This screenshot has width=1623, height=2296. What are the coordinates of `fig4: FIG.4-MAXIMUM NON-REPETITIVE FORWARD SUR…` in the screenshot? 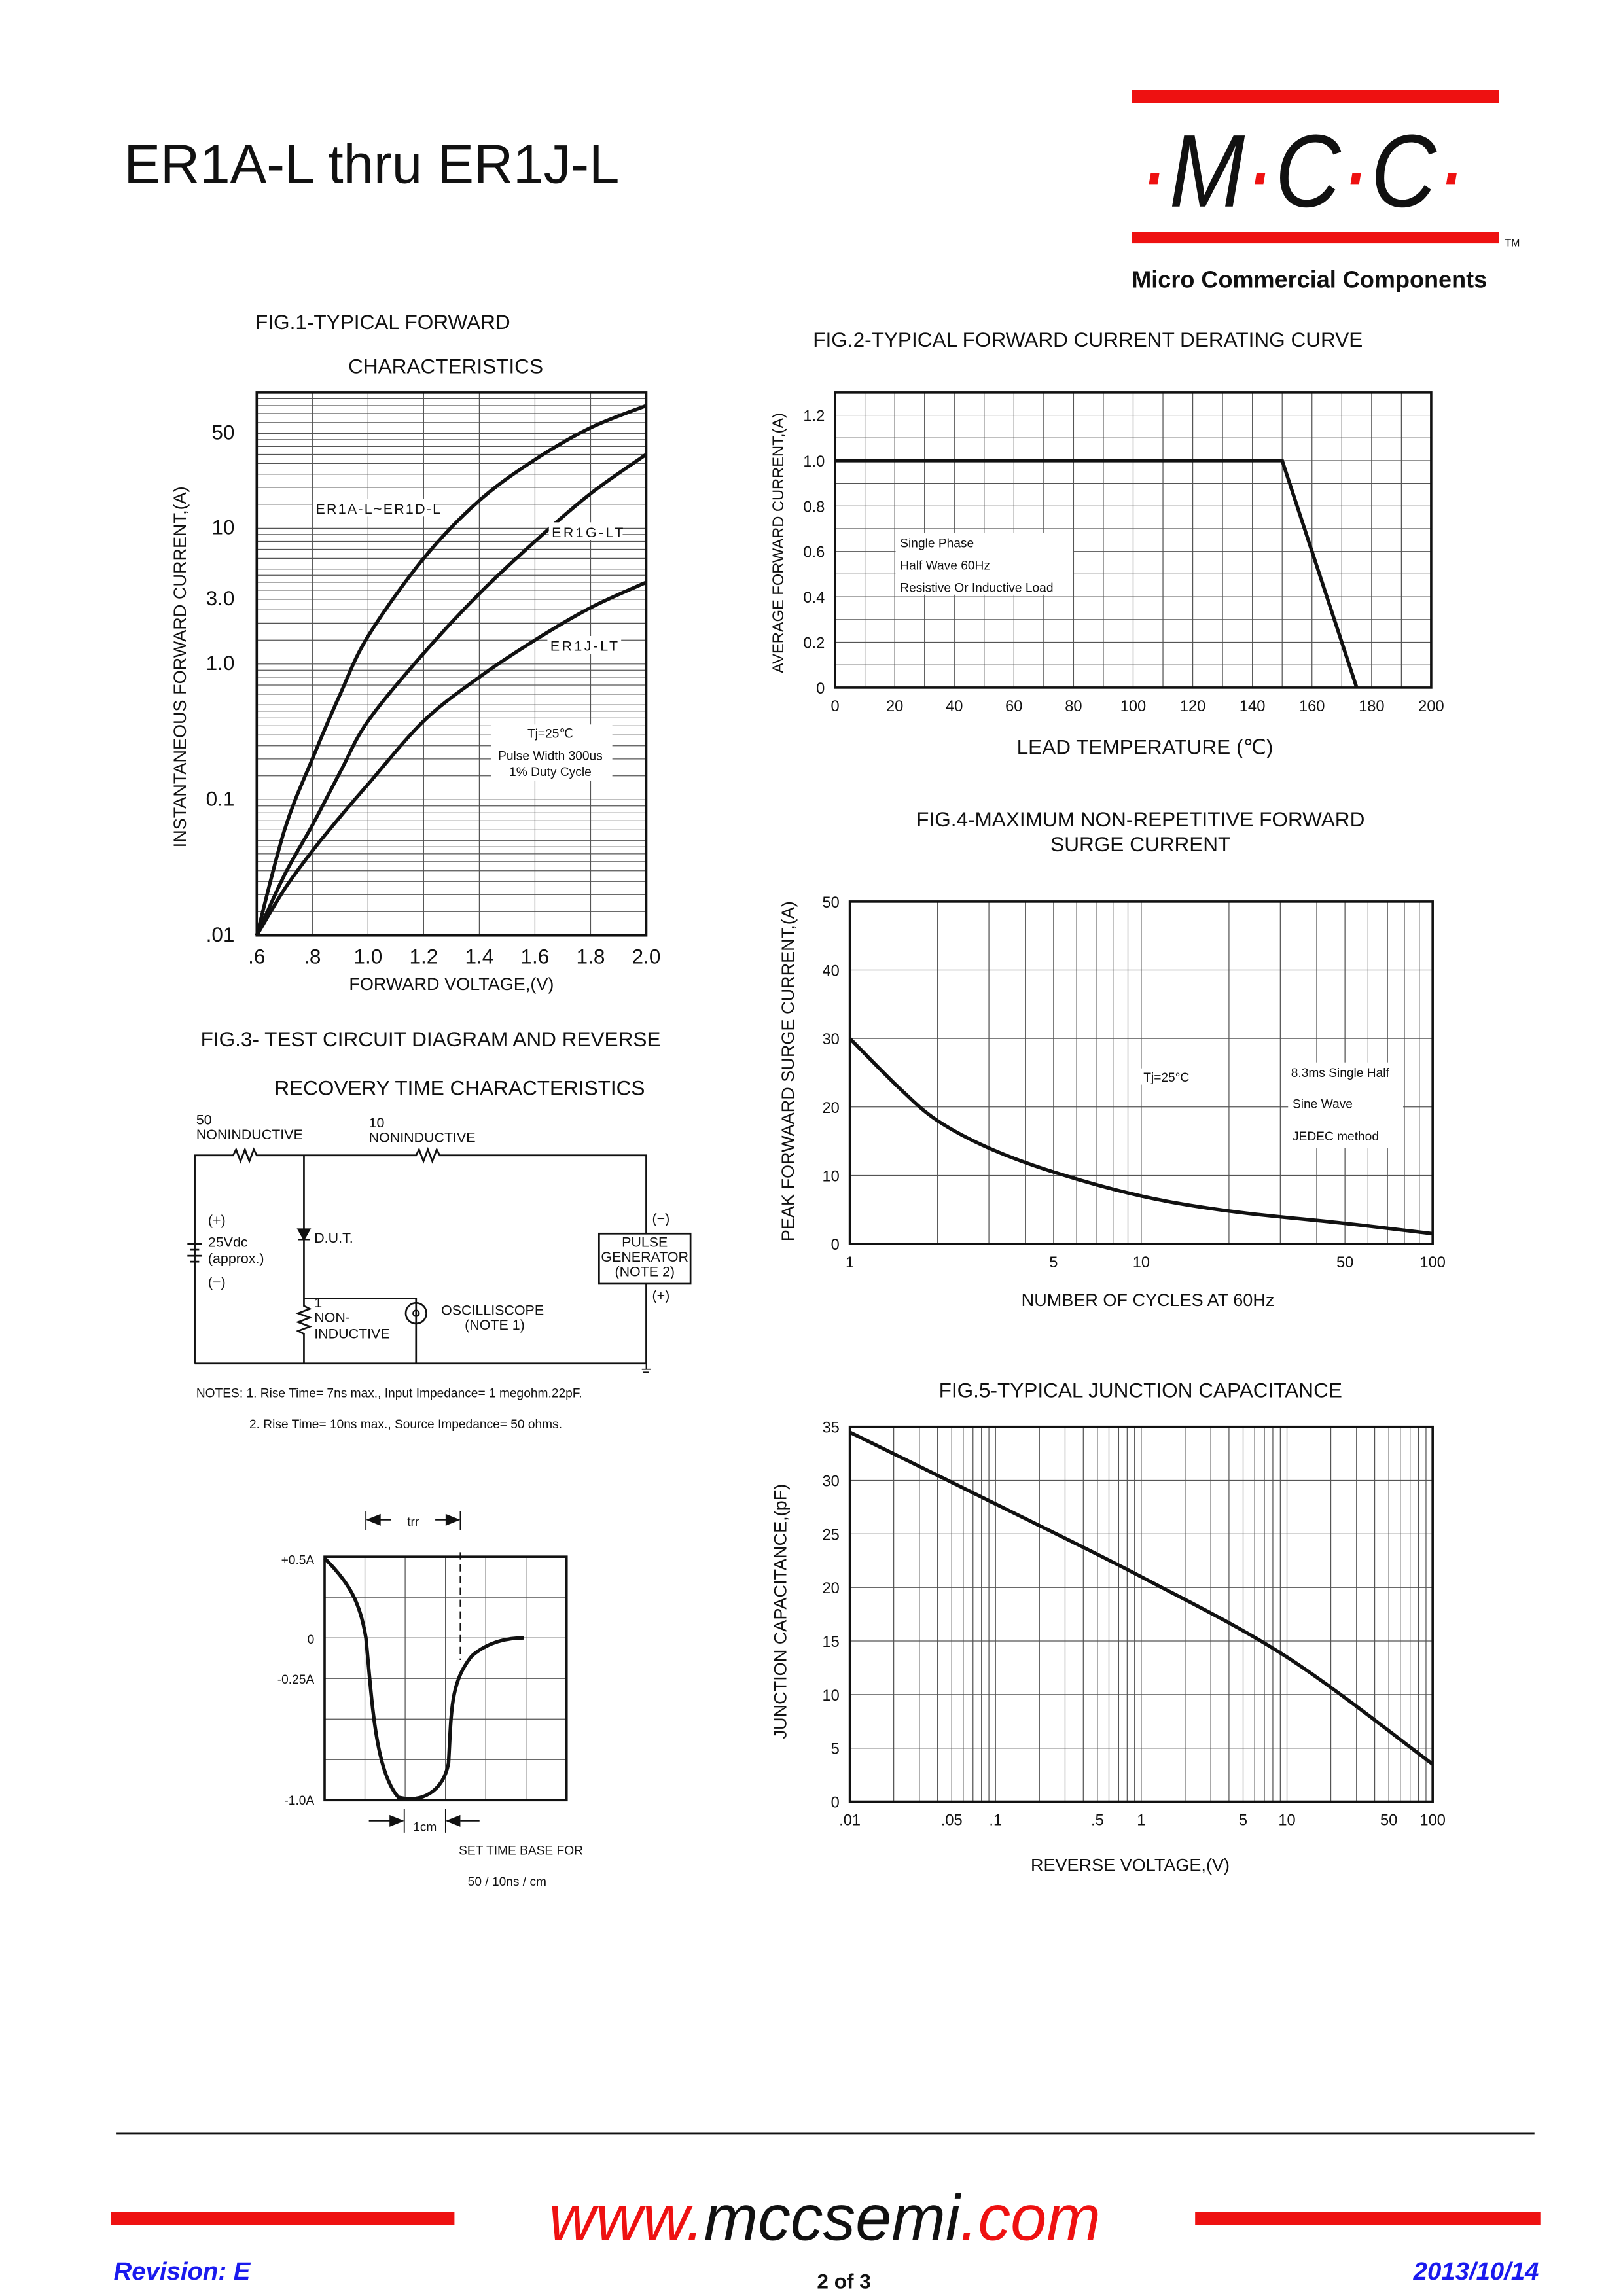 It's located at (1112, 1058).